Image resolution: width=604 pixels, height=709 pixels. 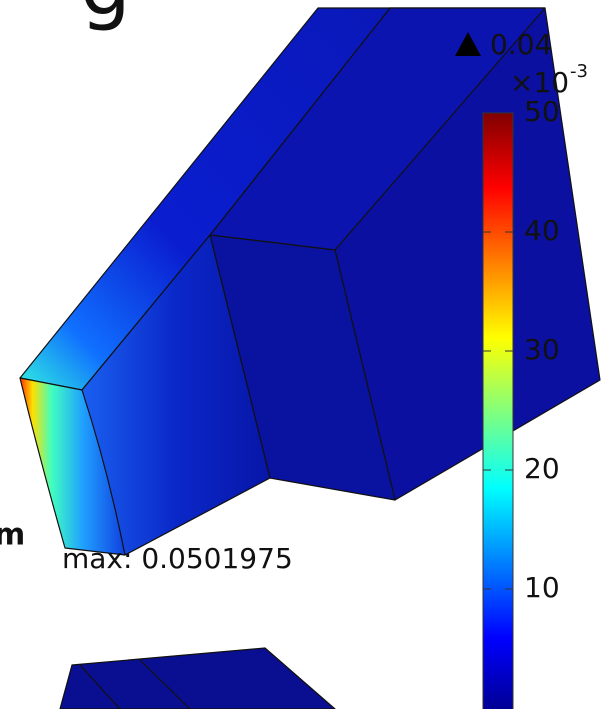 What do you see at coordinates (542, 349) in the screenshot?
I see `tick-label: 30` at bounding box center [542, 349].